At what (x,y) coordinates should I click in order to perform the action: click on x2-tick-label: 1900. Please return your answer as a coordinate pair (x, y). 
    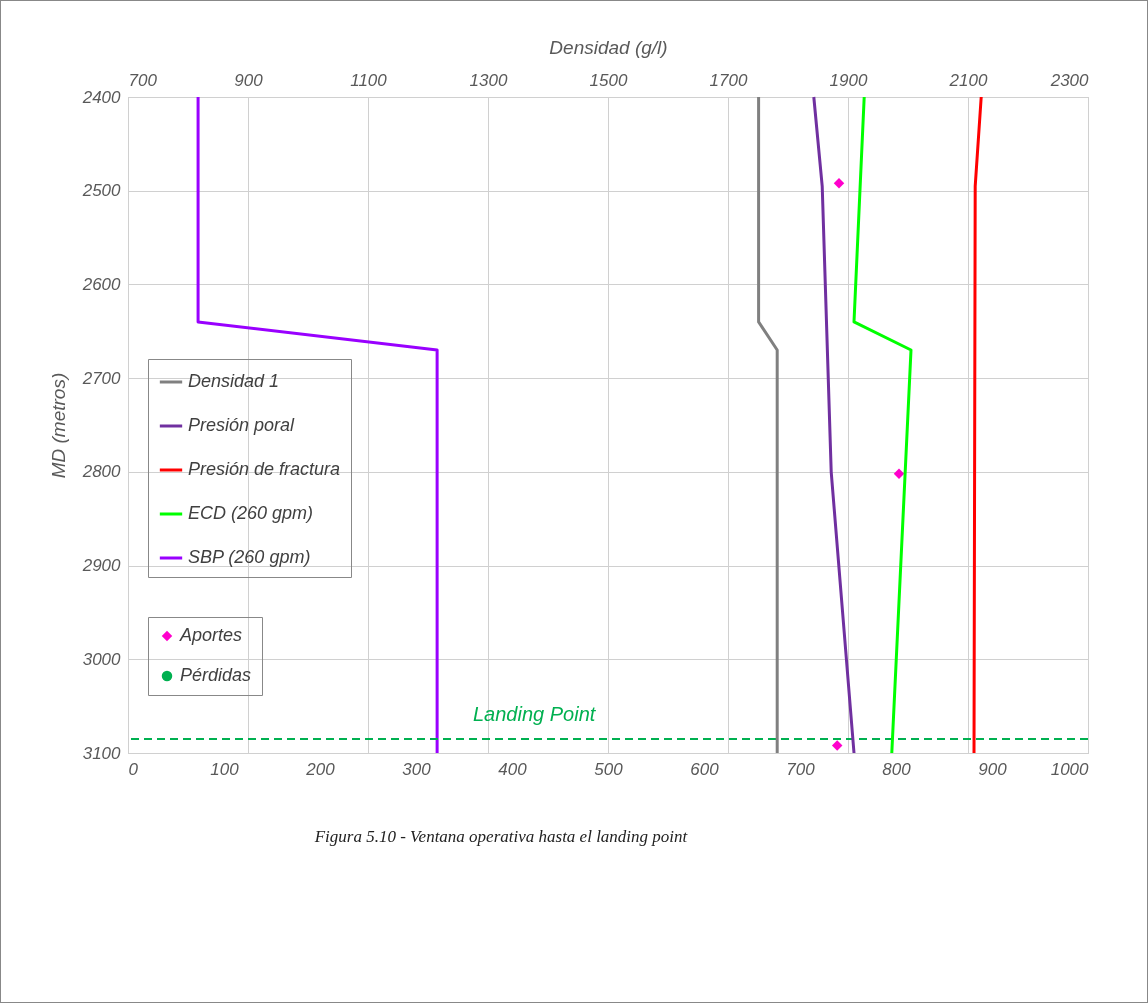
    Looking at the image, I should click on (848, 80).